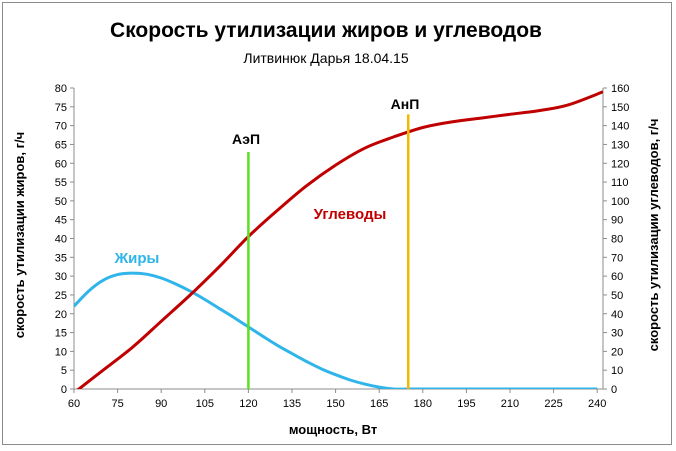 Image resolution: width=676 pixels, height=451 pixels. Describe the element at coordinates (617, 240) in the screenshot. I see `y-right-tick-label: 80` at that location.